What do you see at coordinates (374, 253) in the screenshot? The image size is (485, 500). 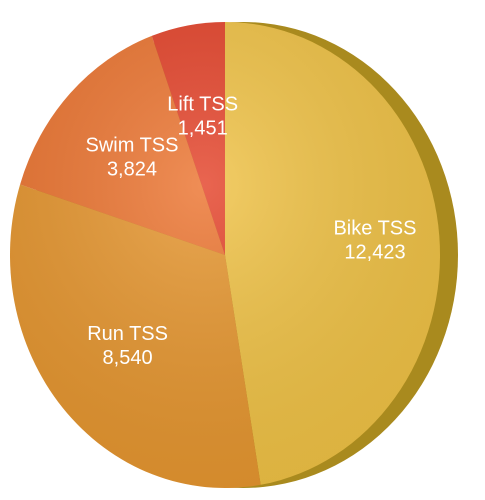 I see `slice-value: 12,423` at bounding box center [374, 253].